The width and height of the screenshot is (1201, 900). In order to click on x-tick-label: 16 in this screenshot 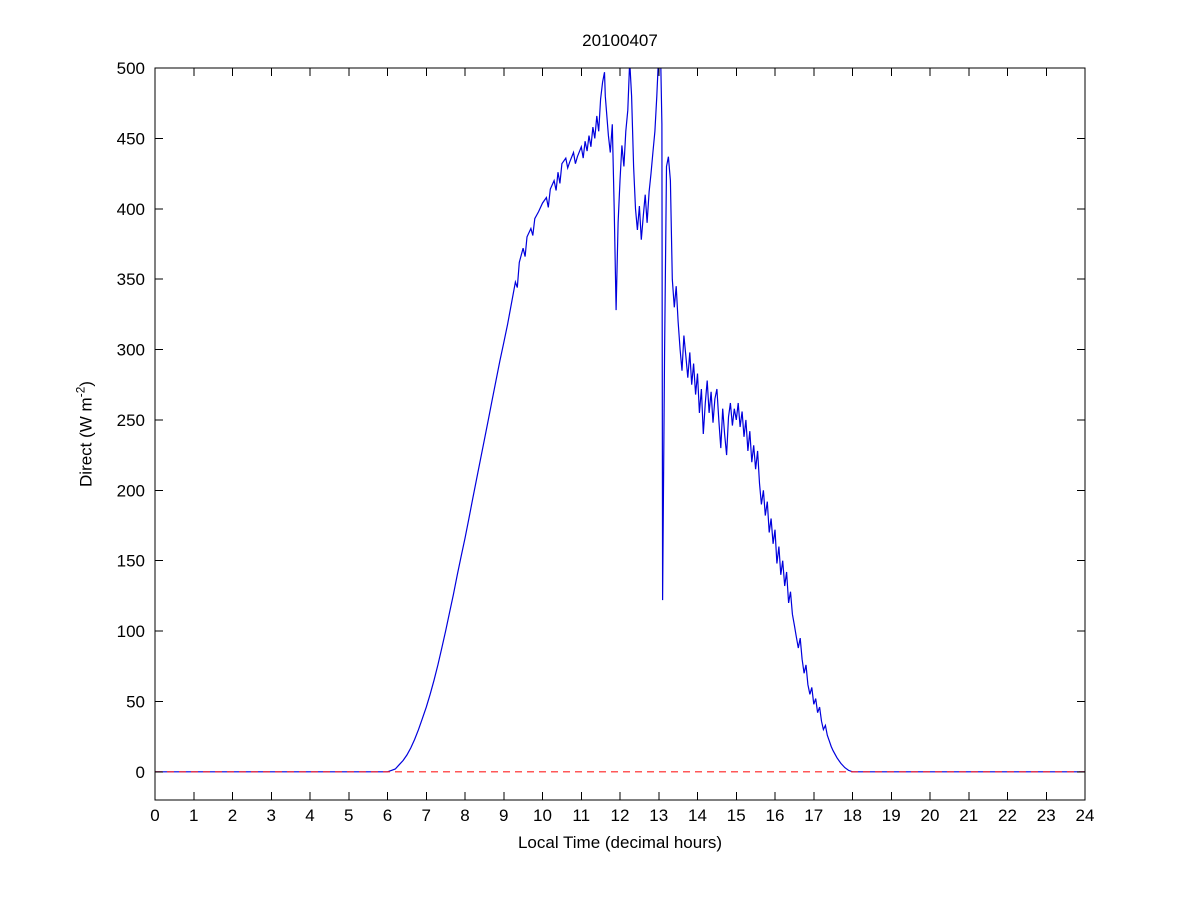, I will do `click(775, 815)`.